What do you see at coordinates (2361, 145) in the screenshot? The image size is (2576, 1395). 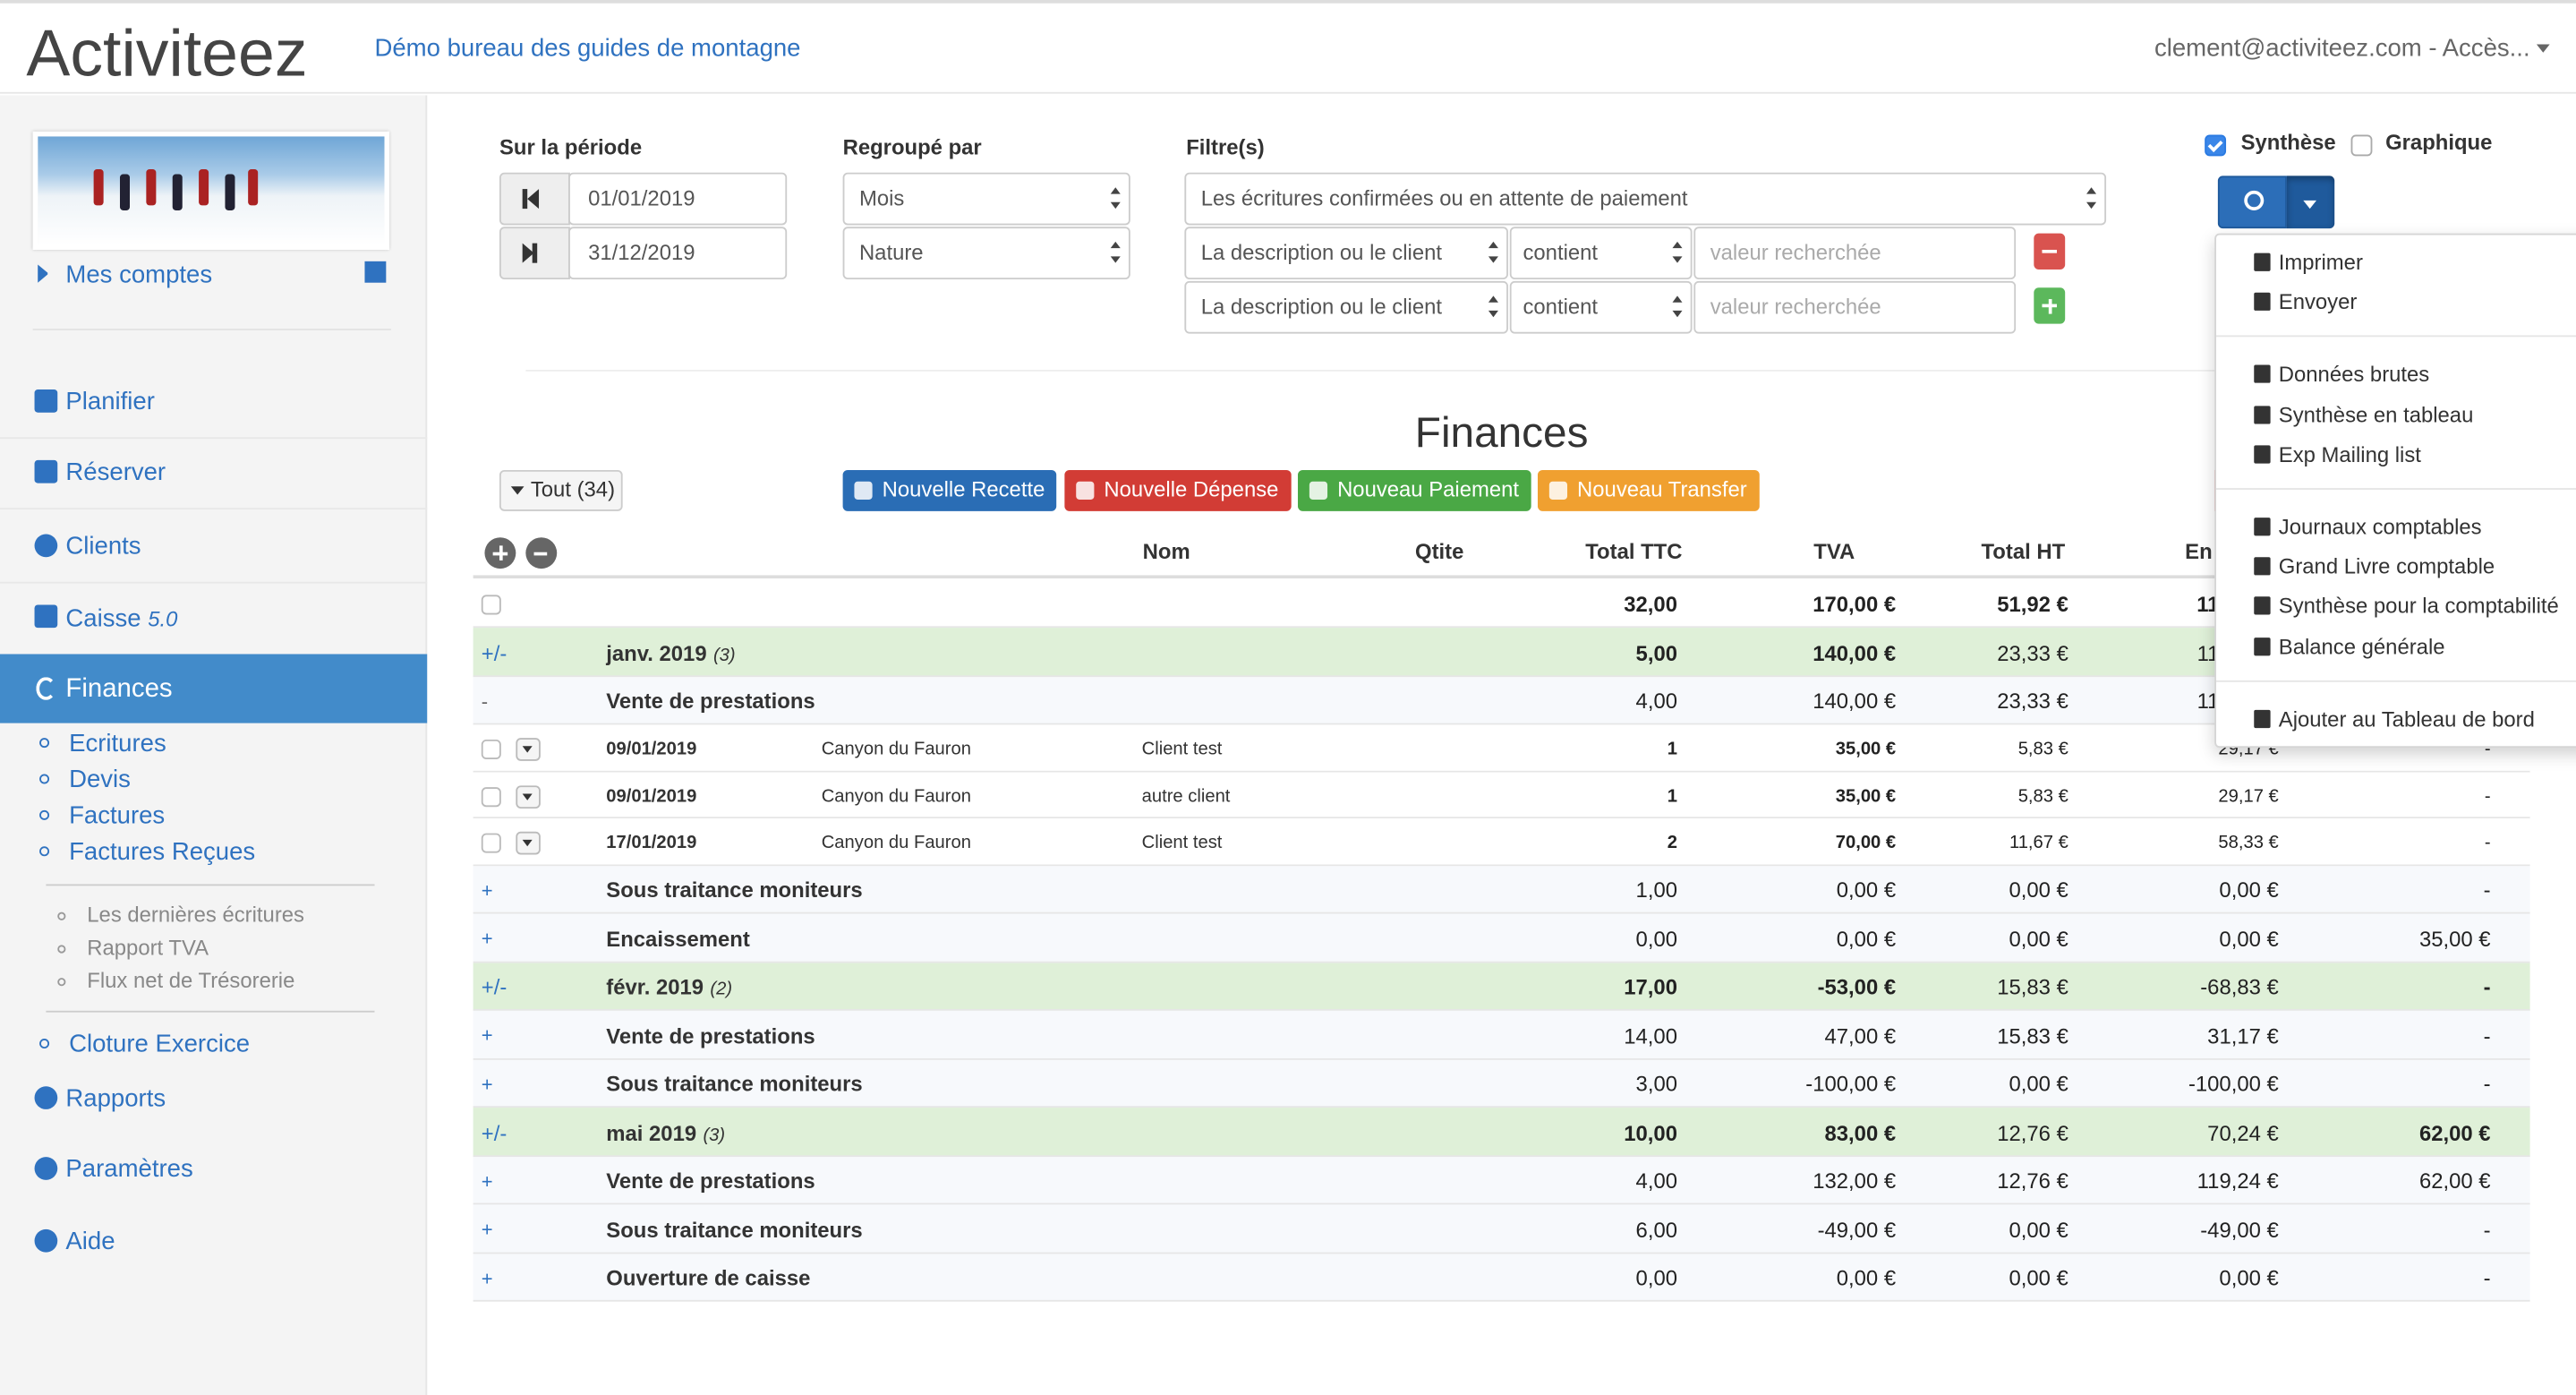 I see `checkbox` at bounding box center [2361, 145].